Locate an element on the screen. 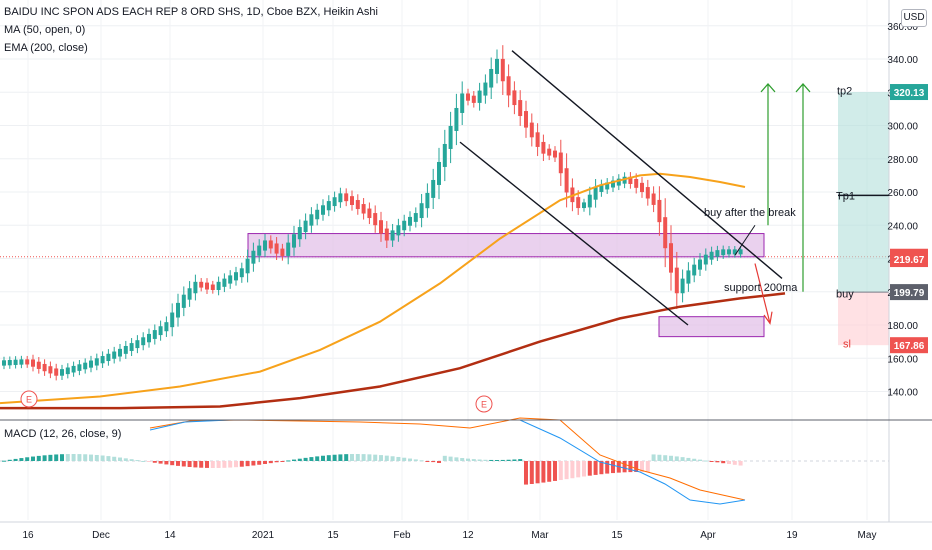 This screenshot has width=932, height=550. target-zone is located at coordinates (863, 192).